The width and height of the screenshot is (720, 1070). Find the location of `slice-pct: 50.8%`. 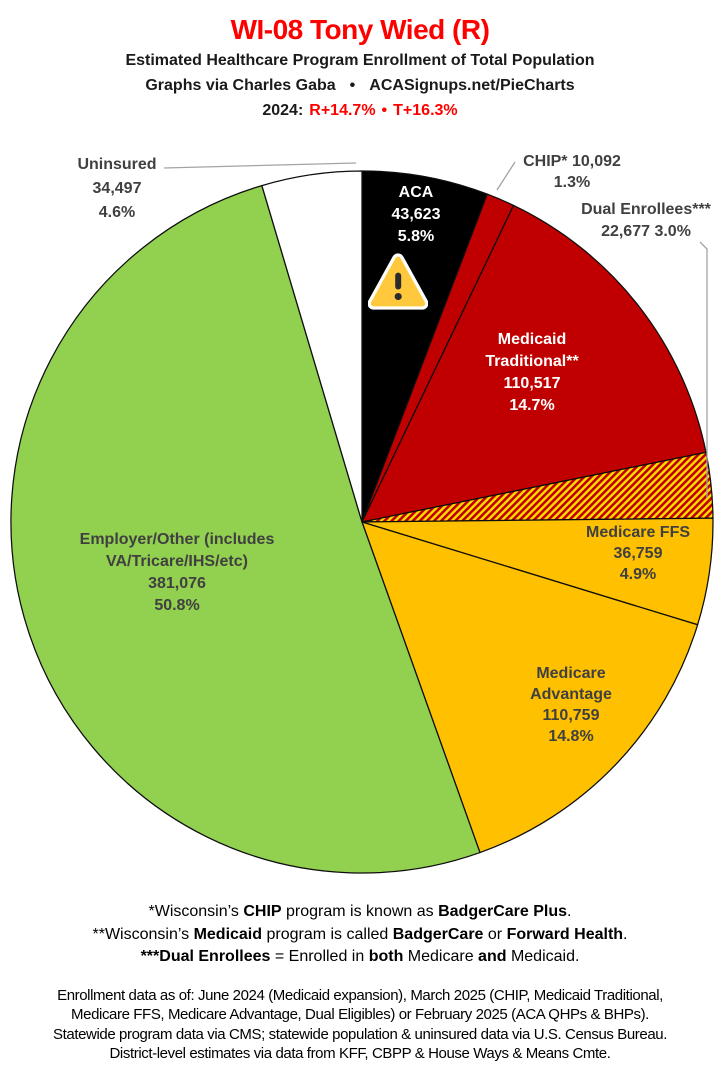

slice-pct: 50.8% is located at coordinates (177, 605).